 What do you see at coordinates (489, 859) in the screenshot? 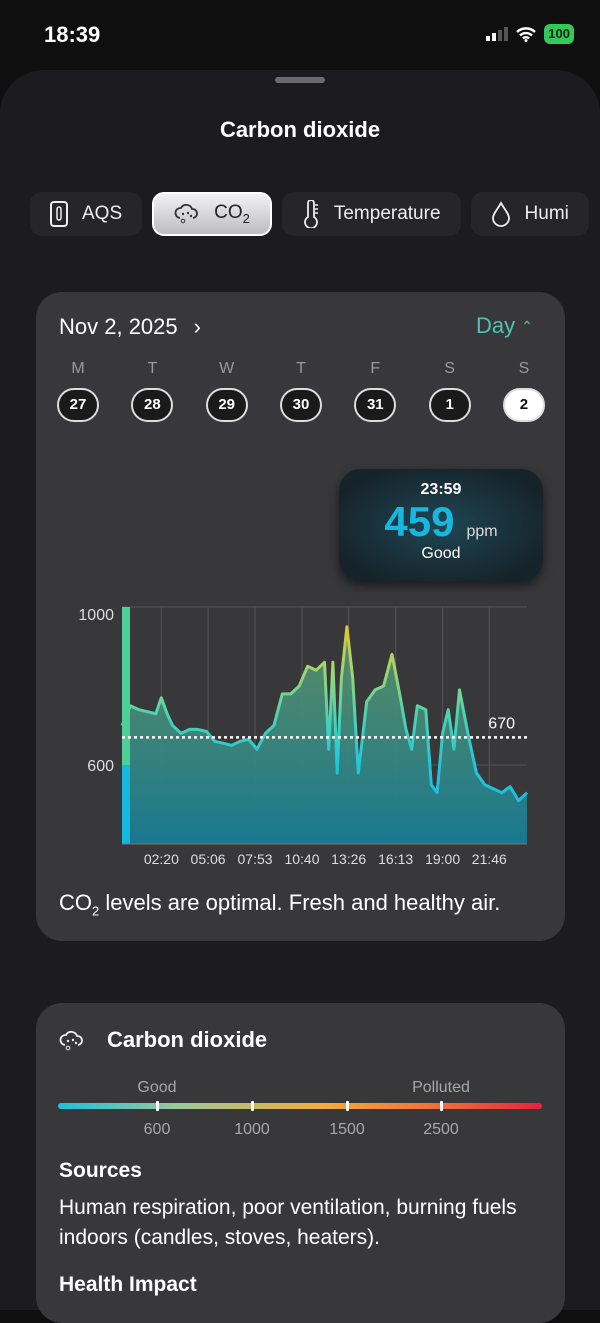
I see `x-tick-label: 21:46` at bounding box center [489, 859].